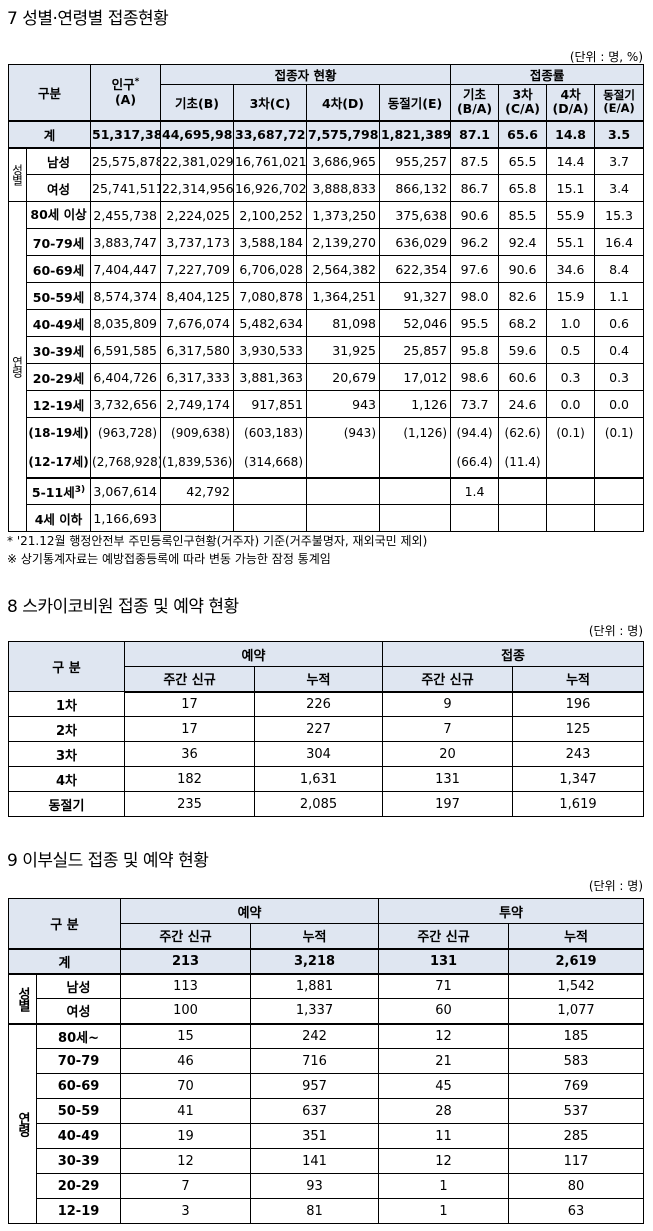 The width and height of the screenshot is (653, 1231). What do you see at coordinates (126, 188) in the screenshot?
I see `table-cell: 25,741,511` at bounding box center [126, 188].